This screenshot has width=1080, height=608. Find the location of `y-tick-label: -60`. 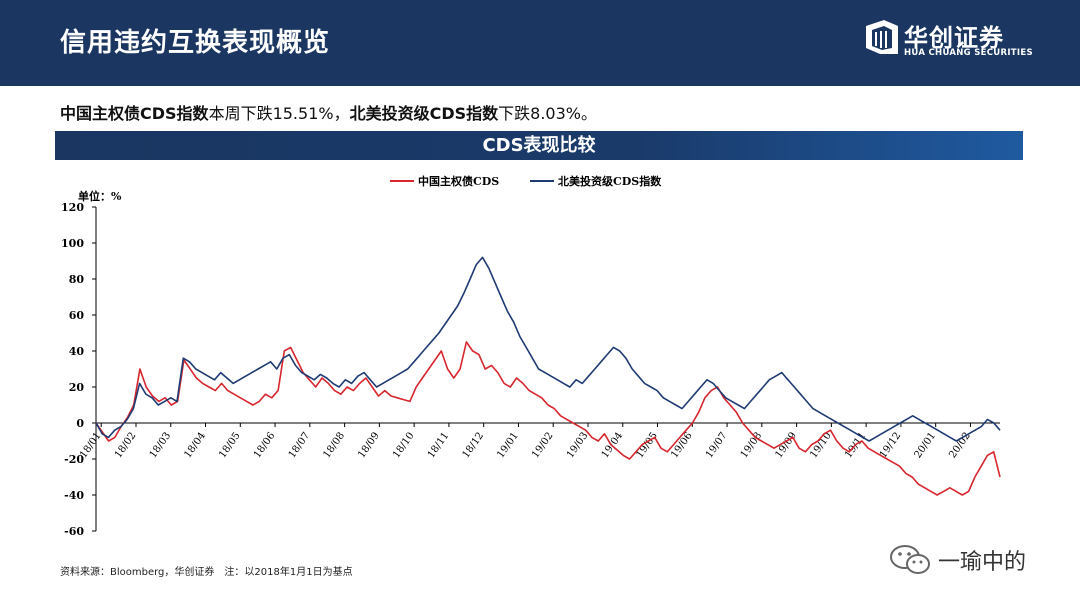

y-tick-label: -60 is located at coordinates (74, 531).